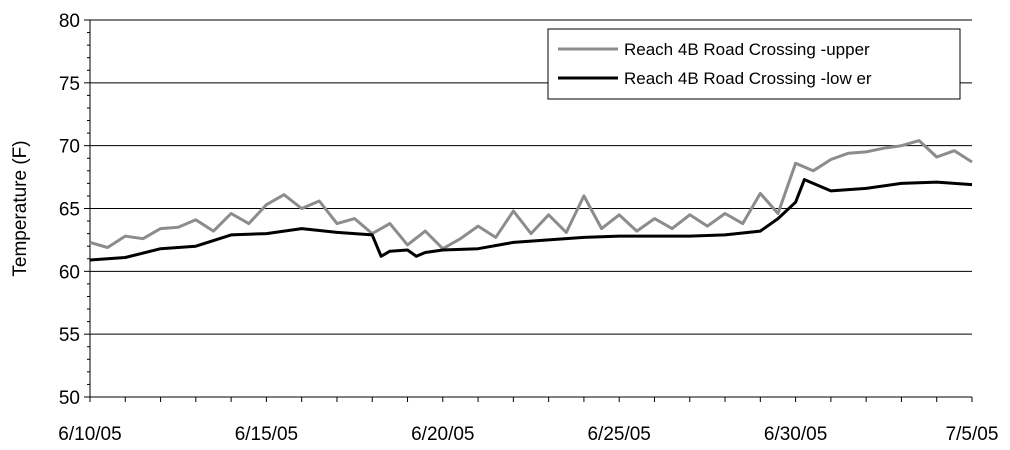 The image size is (1010, 450). Describe the element at coordinates (747, 49) in the screenshot. I see `legend-label-upper: Reach 4B Road Crossing -upper` at that location.